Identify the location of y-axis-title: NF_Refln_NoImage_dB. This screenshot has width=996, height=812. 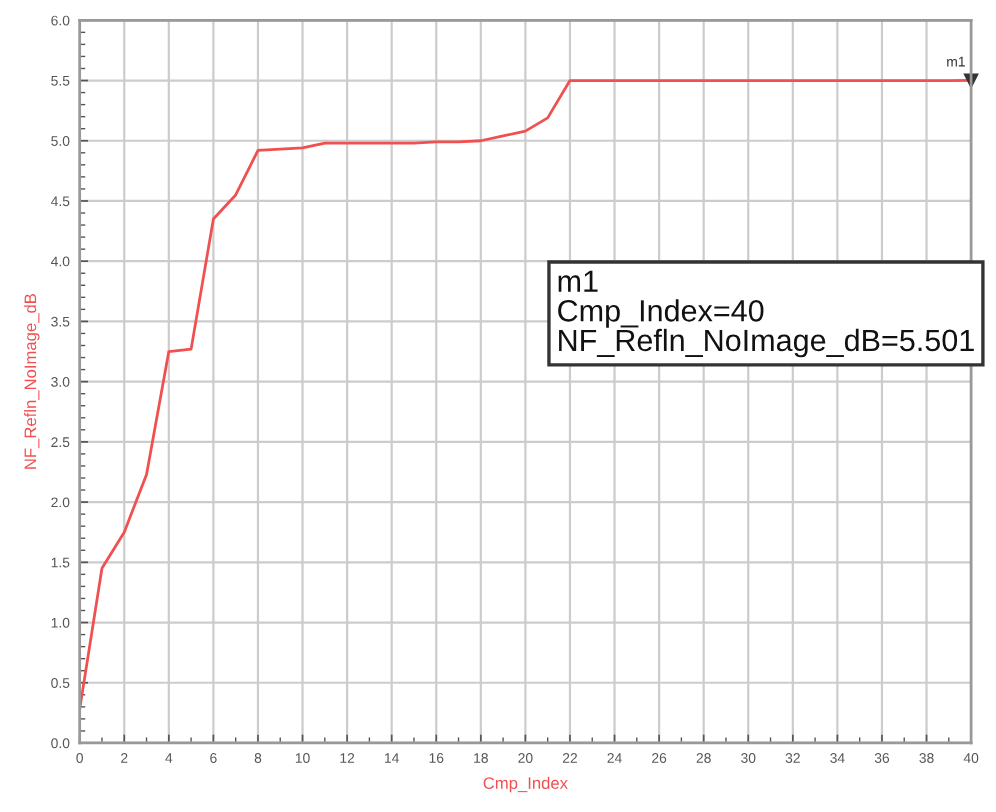
(32, 381).